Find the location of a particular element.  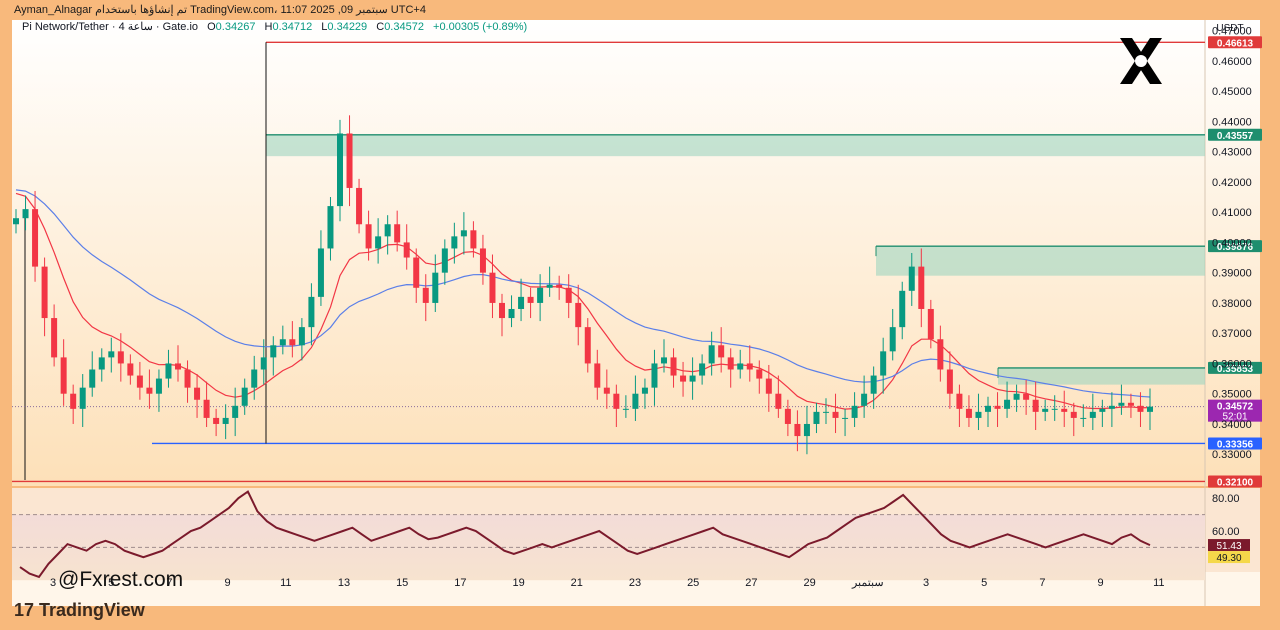

price-level-label: 0.46613 is located at coordinates (1235, 43).